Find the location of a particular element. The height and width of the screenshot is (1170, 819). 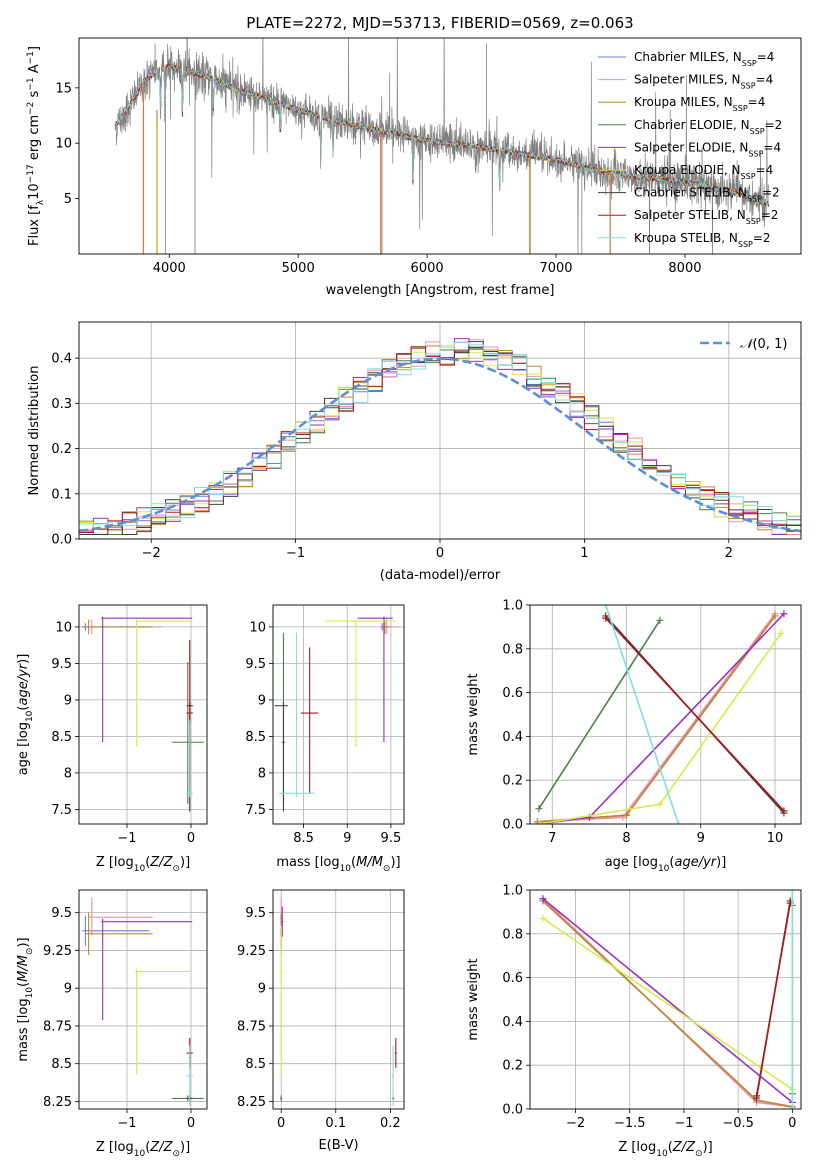

label-part: M/M is located at coordinates (23, 968).